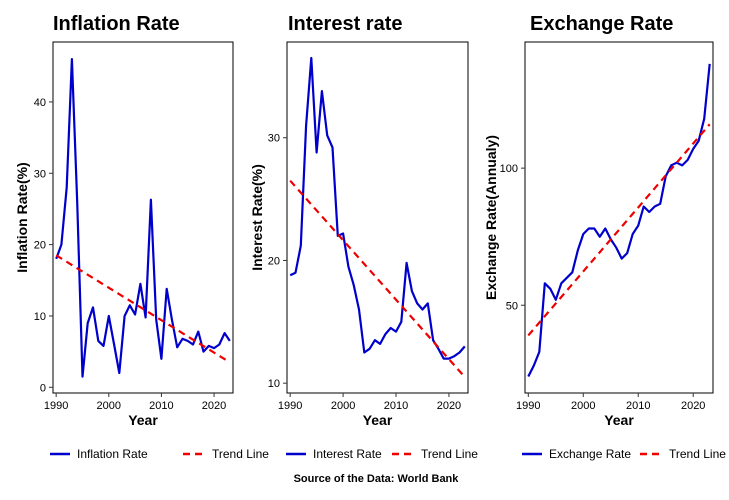 The height and width of the screenshot is (500, 729). What do you see at coordinates (377, 479) in the screenshot?
I see `source-caption: Source of the Data: World Bank` at bounding box center [377, 479].